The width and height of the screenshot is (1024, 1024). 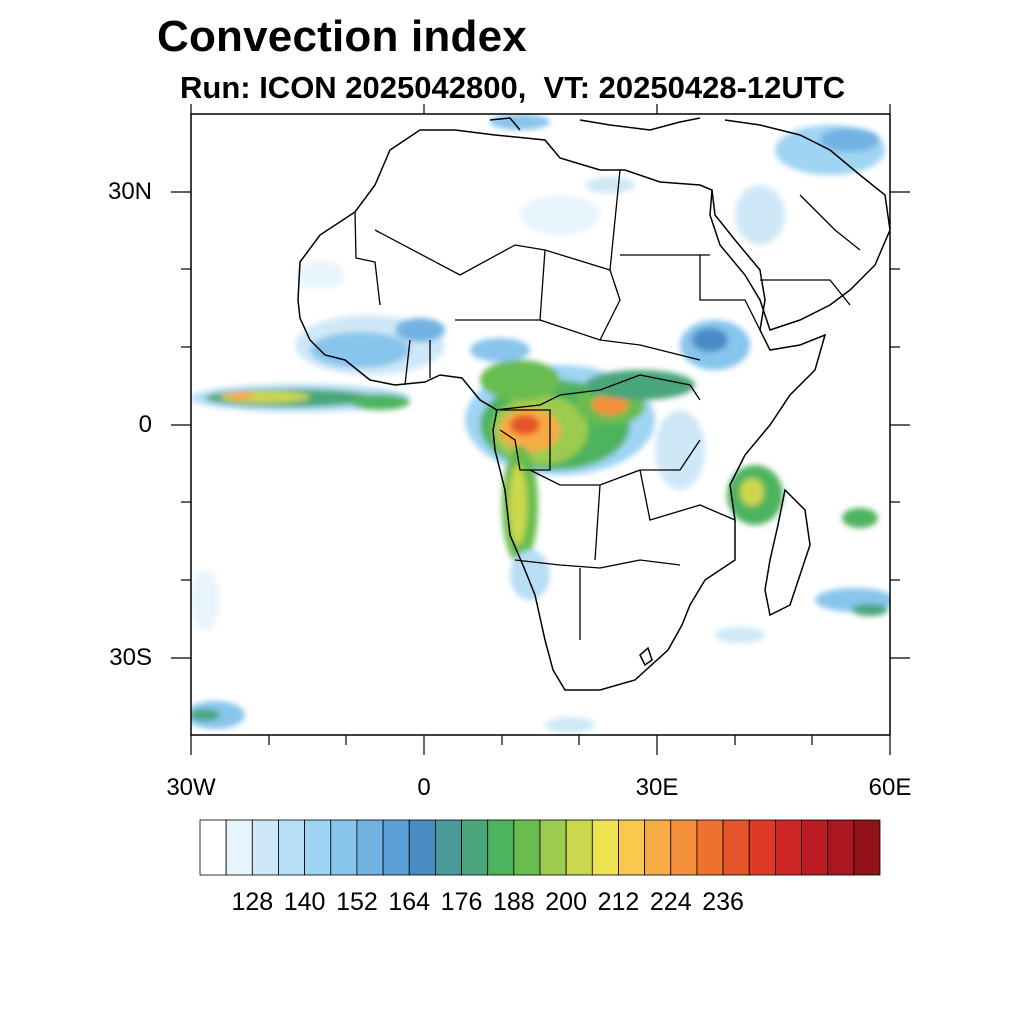 What do you see at coordinates (130, 657) in the screenshot?
I see `lat-label-30s: 30S` at bounding box center [130, 657].